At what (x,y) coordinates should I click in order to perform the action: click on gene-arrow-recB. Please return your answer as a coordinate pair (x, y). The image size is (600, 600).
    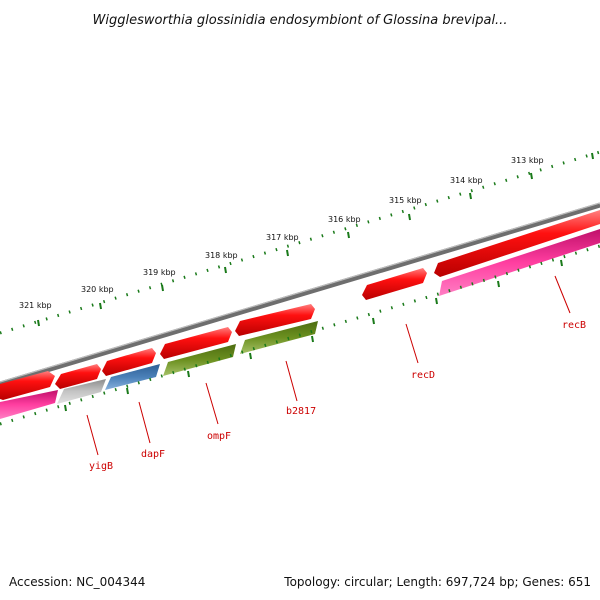
    Looking at the image, I should click on (517, 243).